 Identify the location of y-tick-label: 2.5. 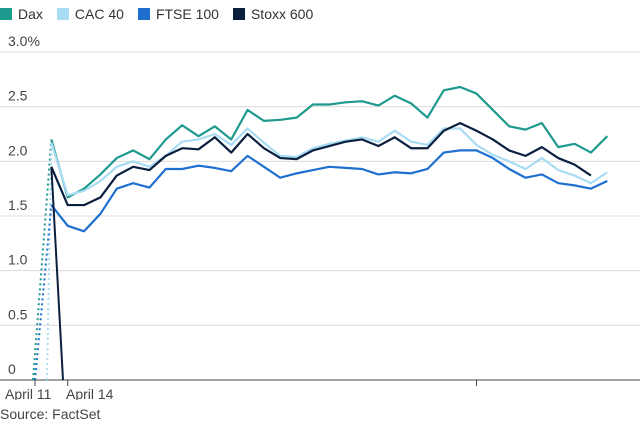
(18, 96).